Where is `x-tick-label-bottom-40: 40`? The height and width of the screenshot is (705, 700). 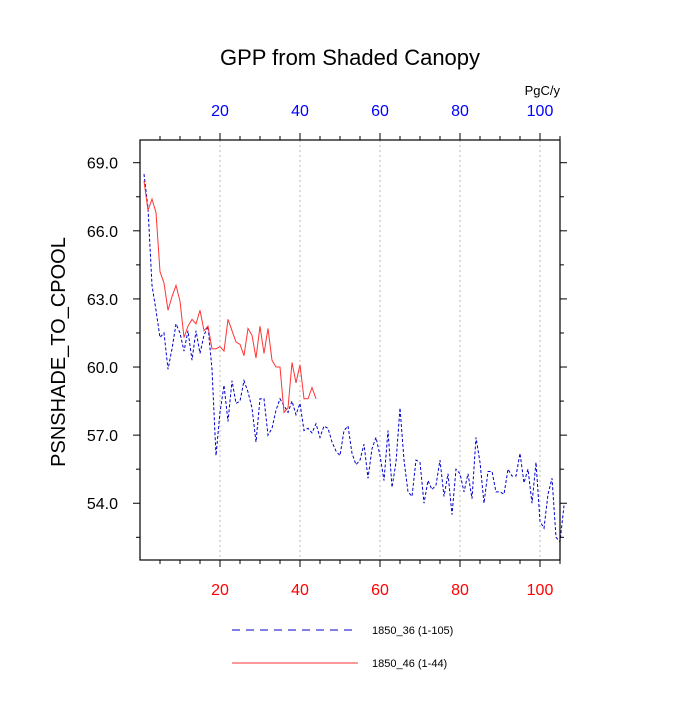
x-tick-label-bottom-40: 40 is located at coordinates (300, 590).